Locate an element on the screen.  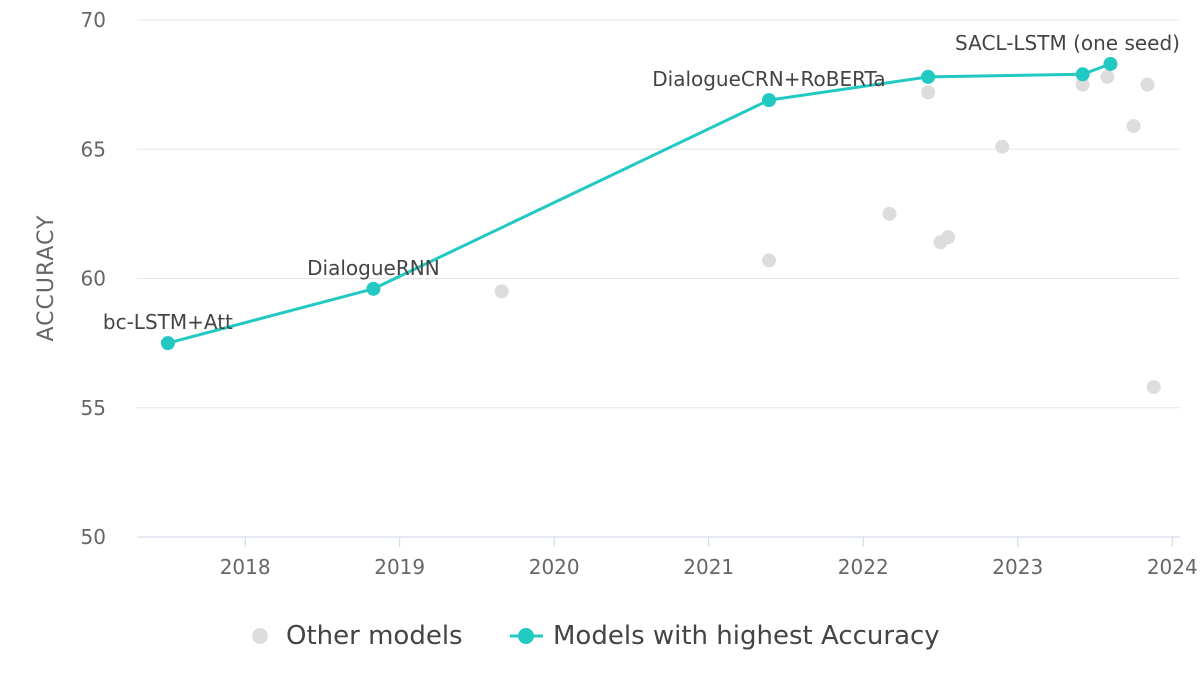
x-tick-label: 2018 is located at coordinates (245, 567).